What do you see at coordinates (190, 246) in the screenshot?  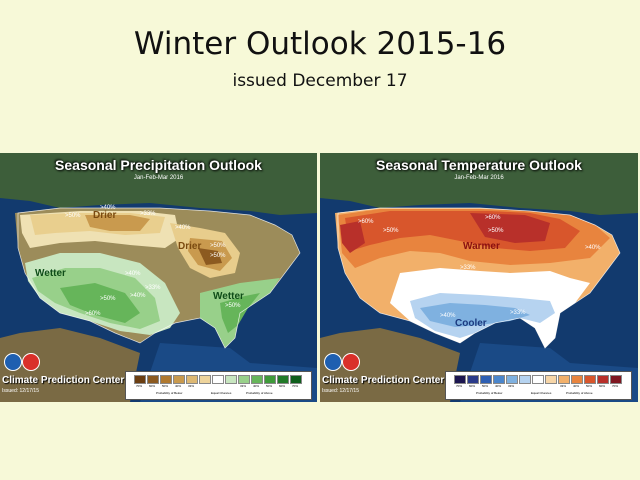 I see `region-label-drier-ohio: Drier` at bounding box center [190, 246].